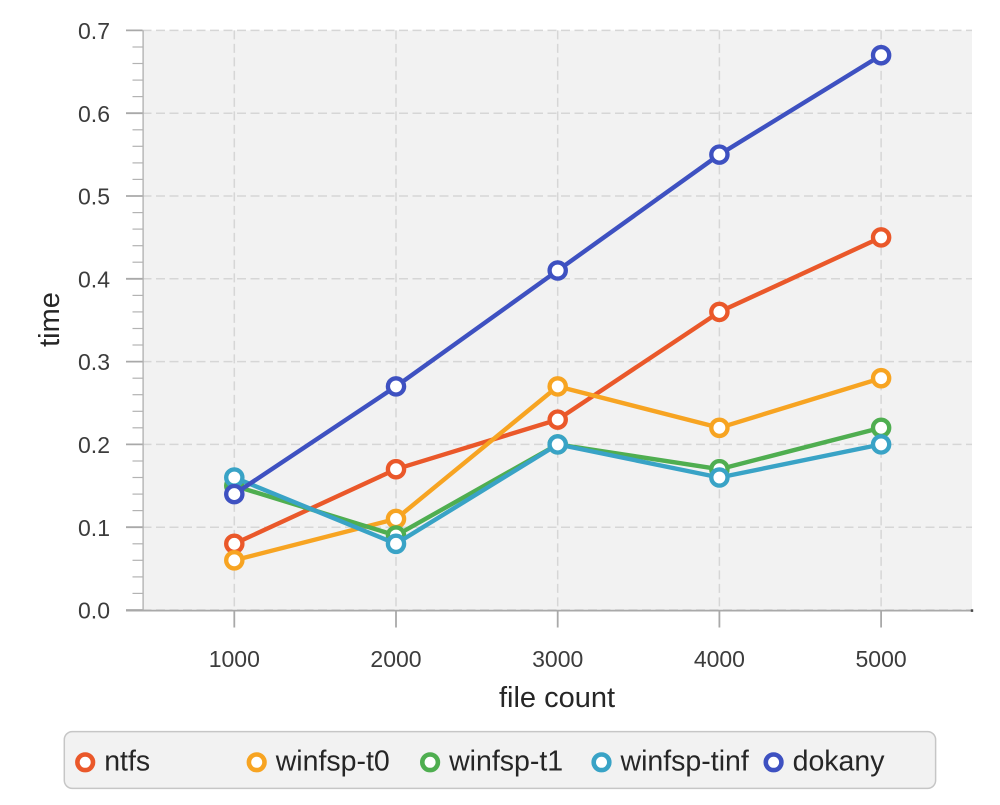  What do you see at coordinates (719, 659) in the screenshot?
I see `svg-text: 4000` at bounding box center [719, 659].